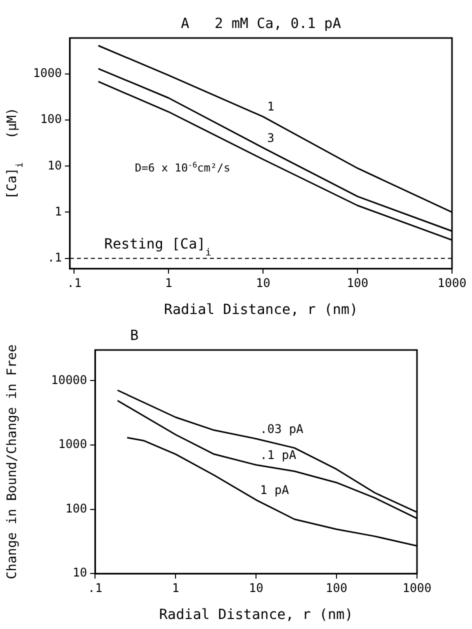 The width and height of the screenshot is (472, 629). Describe the element at coordinates (261, 24) in the screenshot. I see `chart-title: A 2 mM Ca, 0.1 pA` at that location.